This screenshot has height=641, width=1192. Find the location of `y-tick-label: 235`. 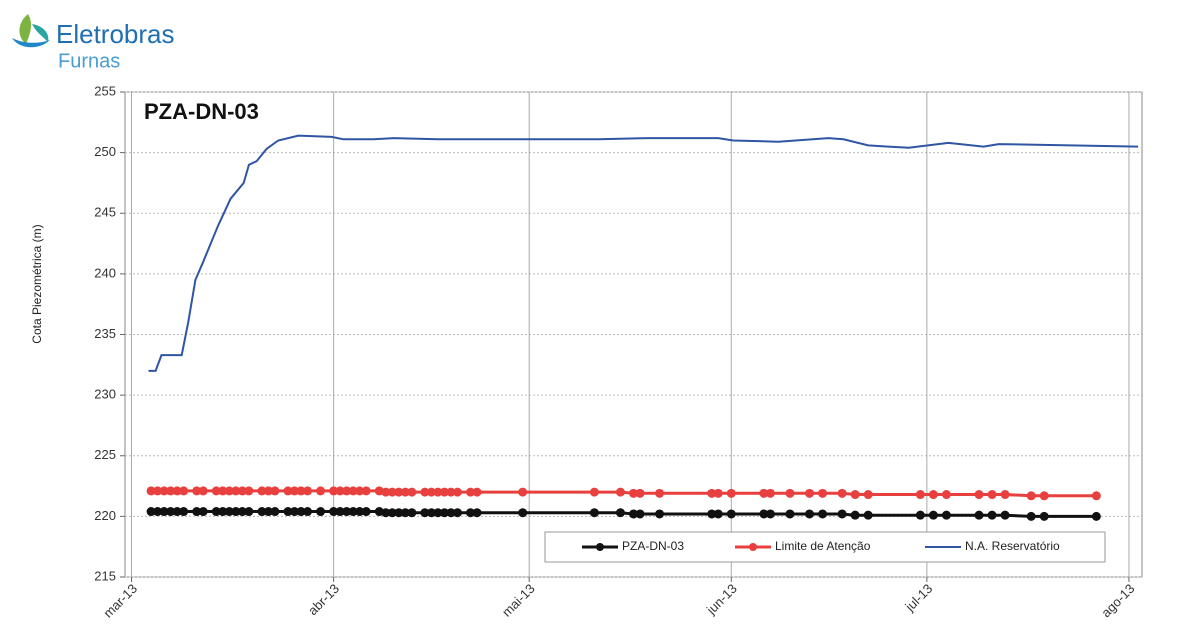

y-tick-label: 235 is located at coordinates (105, 333).